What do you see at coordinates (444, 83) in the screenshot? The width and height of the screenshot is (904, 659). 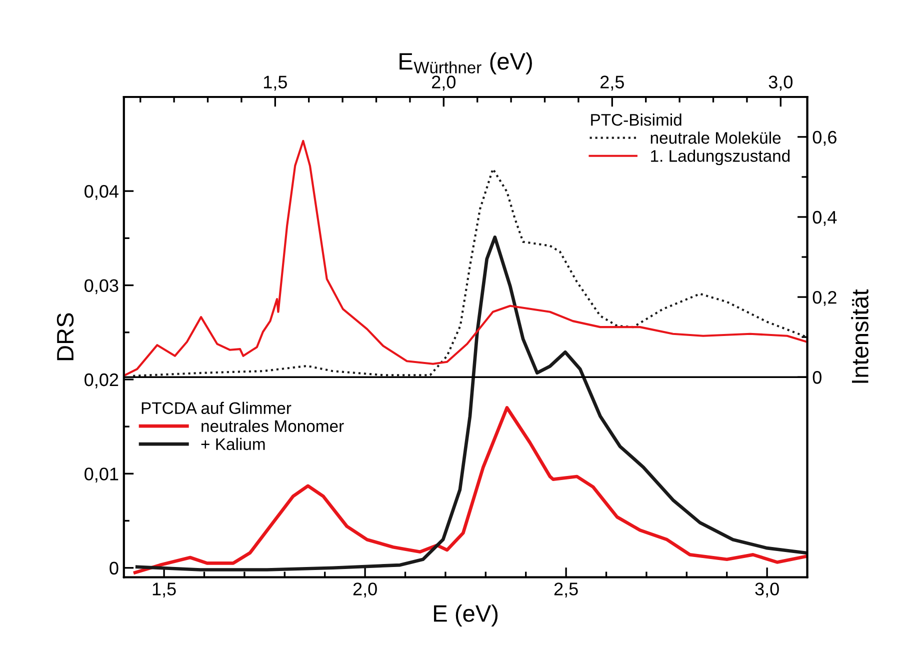 I see `x2-tick-label: 2,0` at bounding box center [444, 83].